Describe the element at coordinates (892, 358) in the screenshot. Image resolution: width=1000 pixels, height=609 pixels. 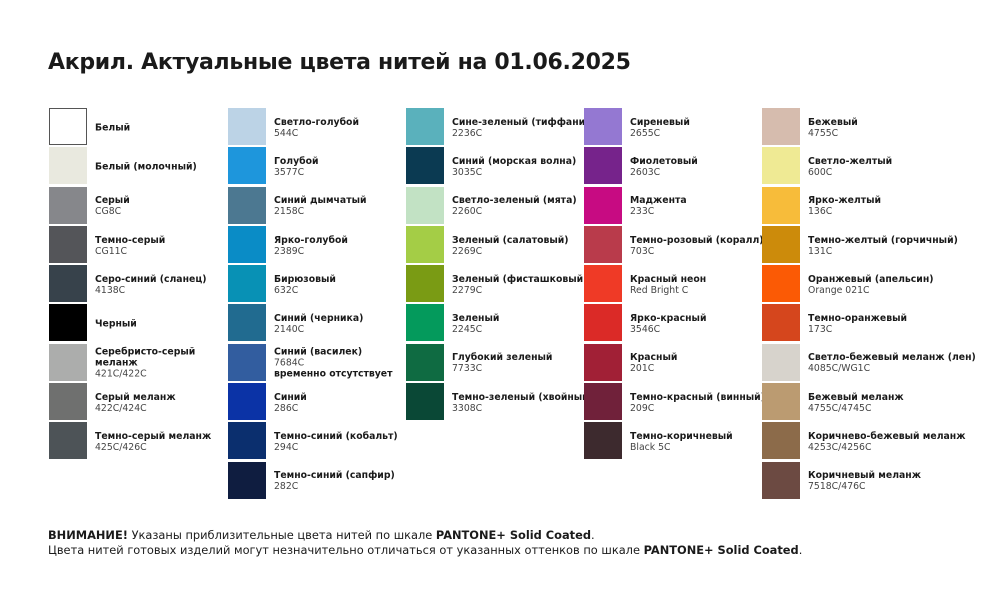
I see `color-name: Светло-бежевый меланж (лен)` at that location.